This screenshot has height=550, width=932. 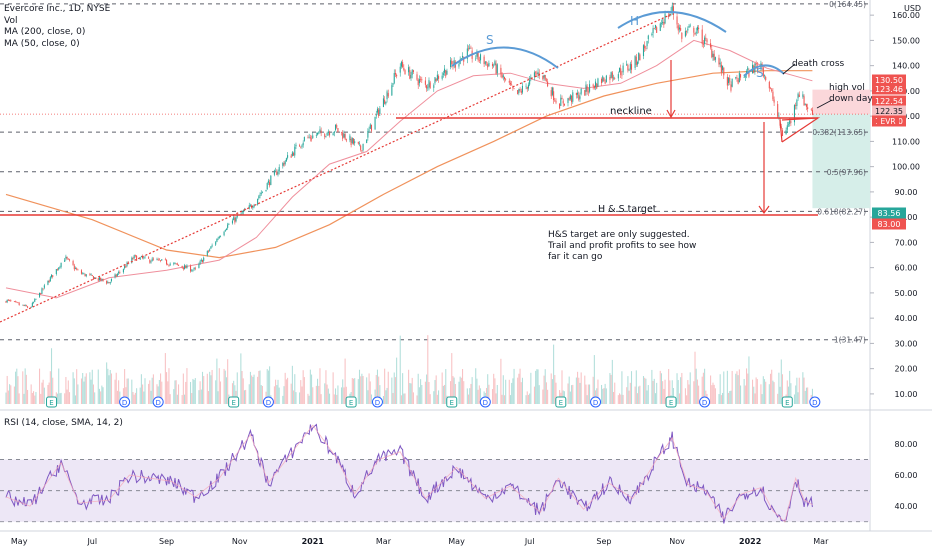 What do you see at coordinates (420, 541) in the screenshot?
I see `time-axis: May Jul Sep Nov 2021 Mar May Jul Sep Nov 2022 Mar` at bounding box center [420, 541].